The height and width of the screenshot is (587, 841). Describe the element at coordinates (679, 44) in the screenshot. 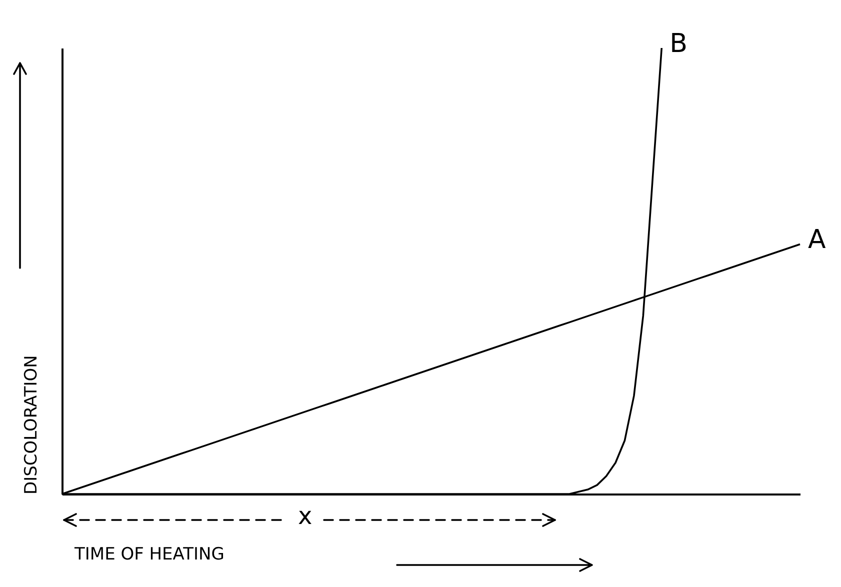

I see `series-label: B` at that location.